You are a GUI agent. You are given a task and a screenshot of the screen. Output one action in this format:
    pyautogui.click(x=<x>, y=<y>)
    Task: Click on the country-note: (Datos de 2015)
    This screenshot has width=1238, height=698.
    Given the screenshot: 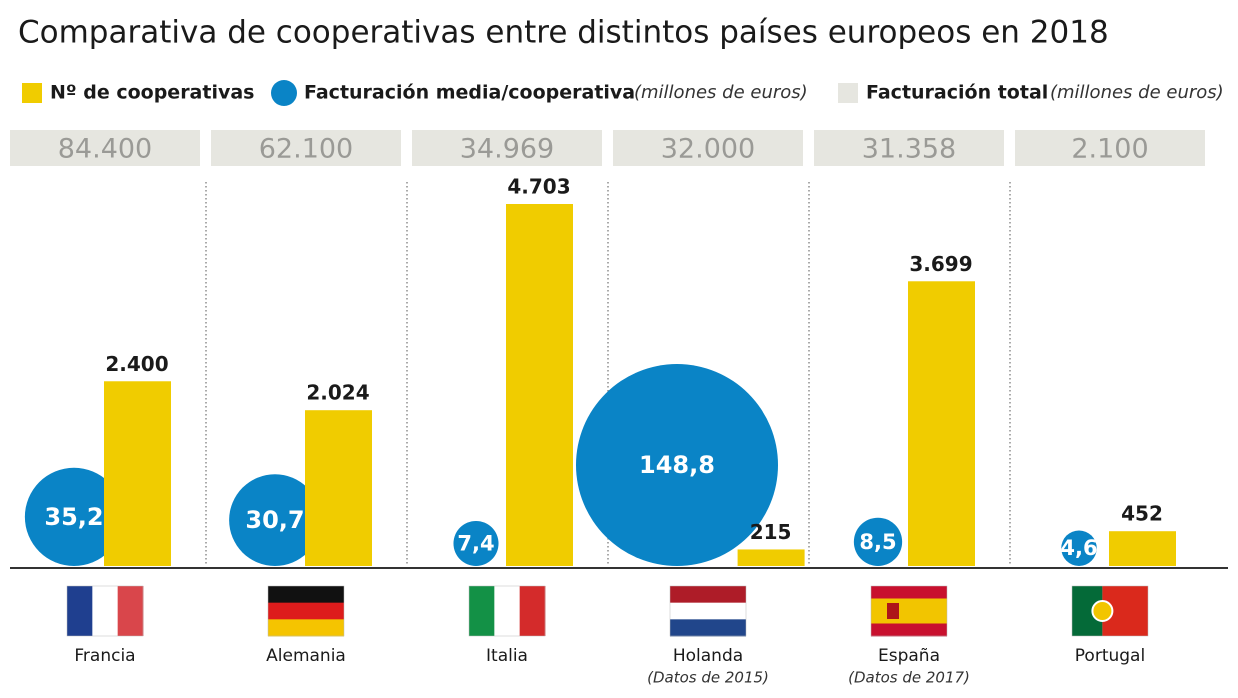 What is the action you would take?
    pyautogui.click(x=708, y=678)
    